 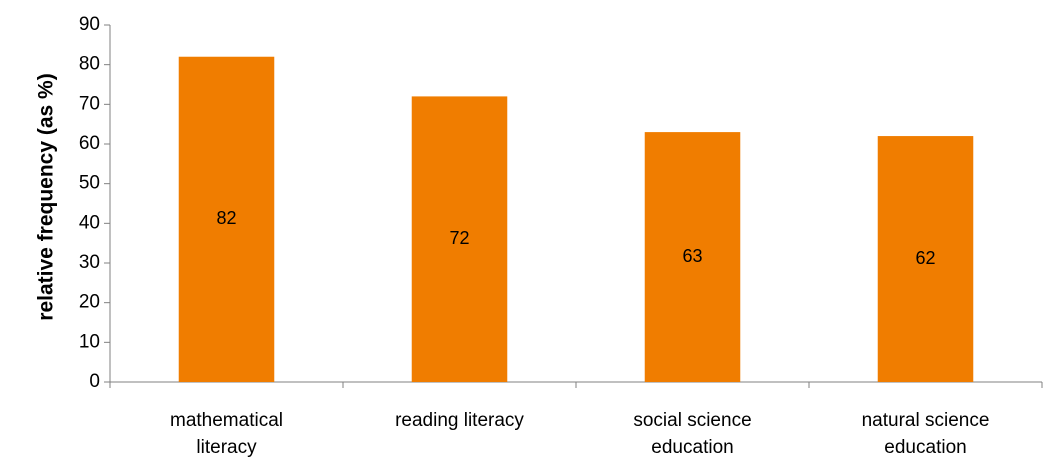 What do you see at coordinates (89, 262) in the screenshot?
I see `y-tick-label: 30` at bounding box center [89, 262].